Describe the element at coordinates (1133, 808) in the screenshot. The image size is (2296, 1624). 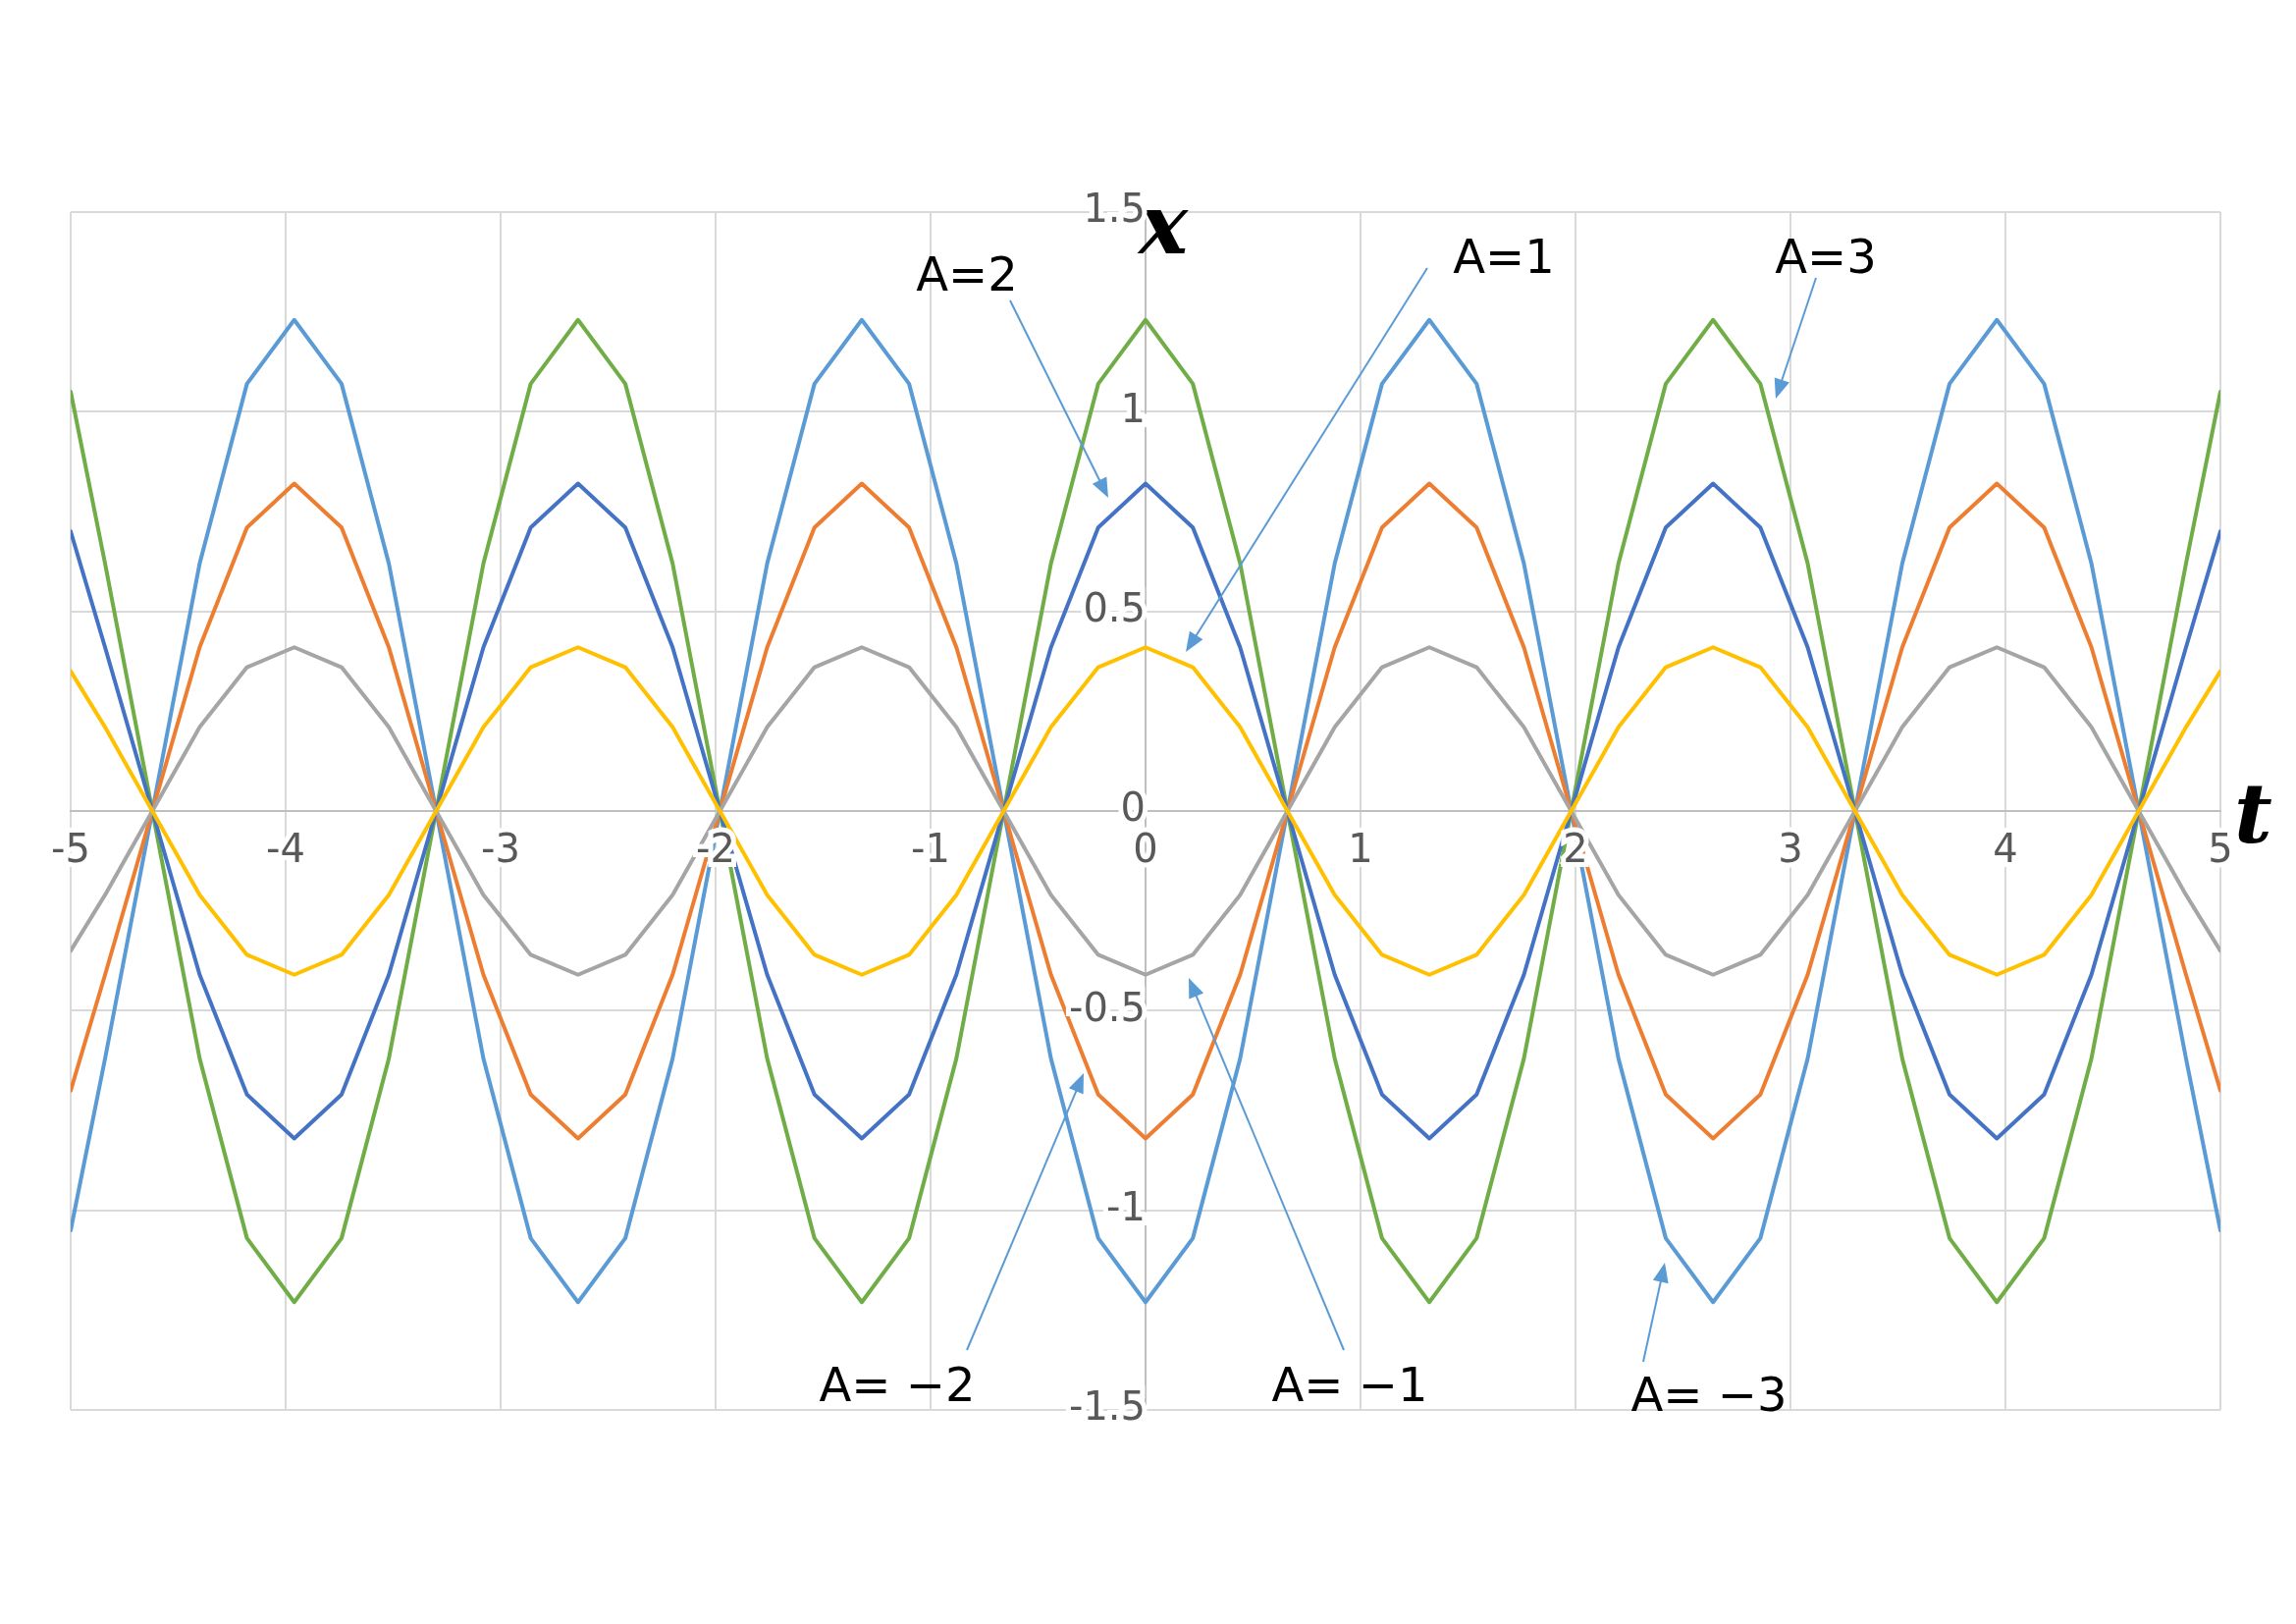
I see `y-tick-label: 0` at that location.